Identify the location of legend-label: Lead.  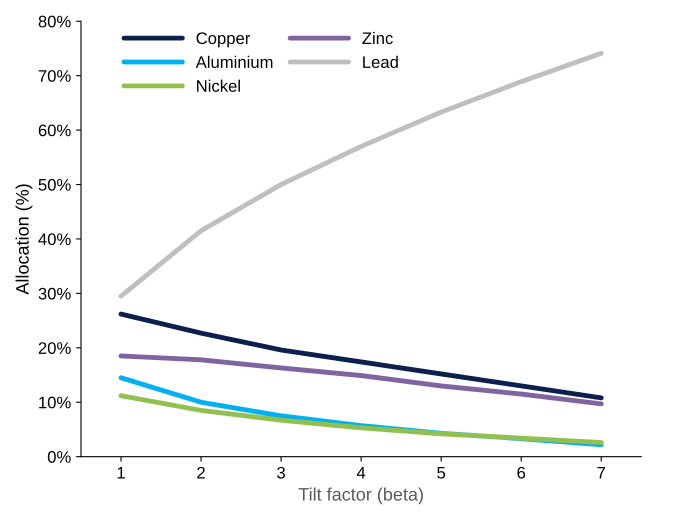
(380, 62).